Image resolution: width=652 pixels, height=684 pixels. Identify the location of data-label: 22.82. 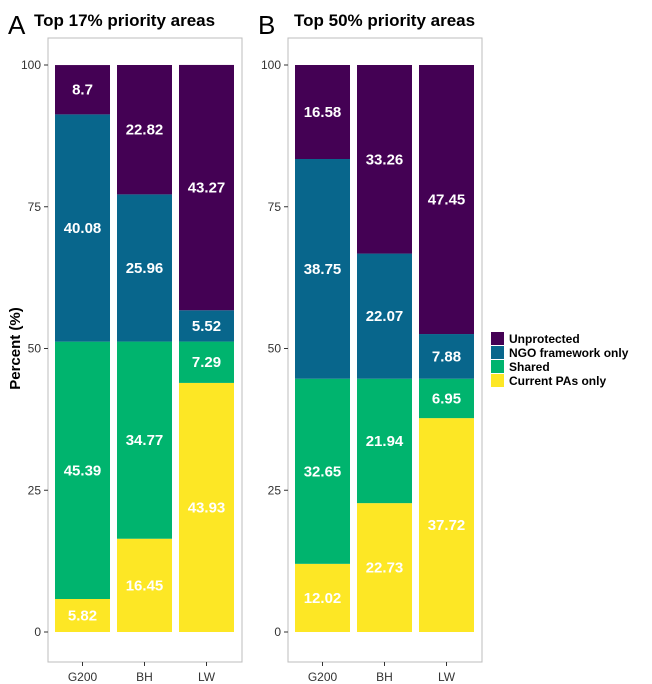
(145, 130).